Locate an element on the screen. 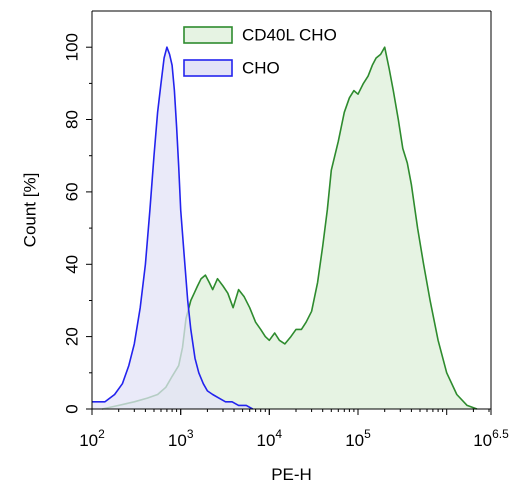 The image size is (517, 489). legend-swatch-cho is located at coordinates (208, 68).